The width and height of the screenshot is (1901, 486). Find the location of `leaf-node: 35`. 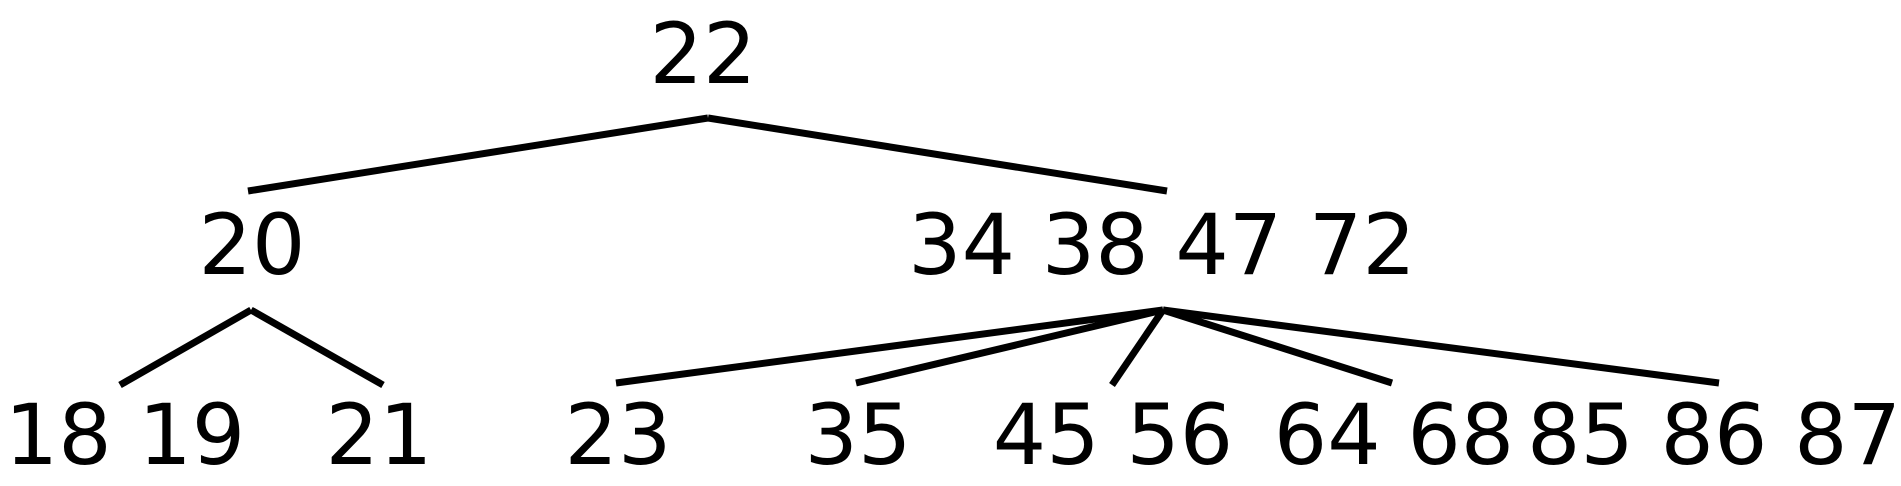

leaf-node: 35 is located at coordinates (858, 435).